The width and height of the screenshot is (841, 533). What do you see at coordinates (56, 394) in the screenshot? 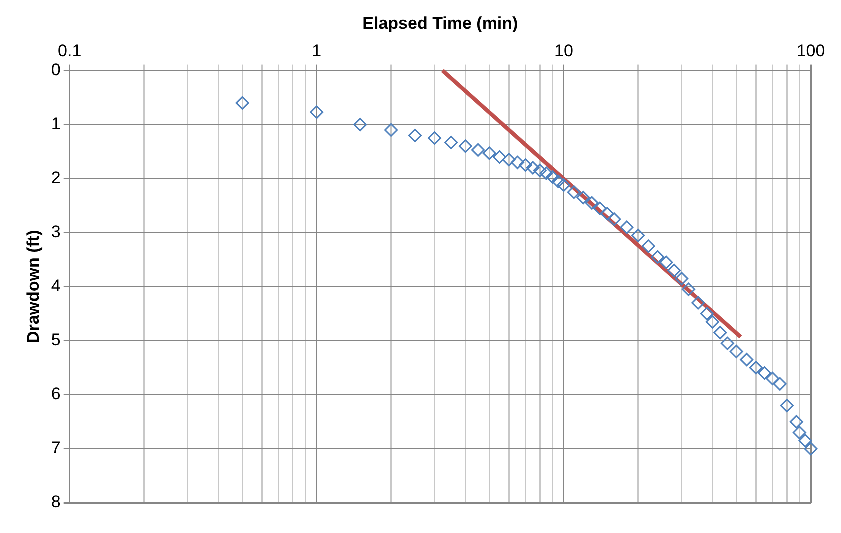
I see `y-tick-label: 6` at bounding box center [56, 394].